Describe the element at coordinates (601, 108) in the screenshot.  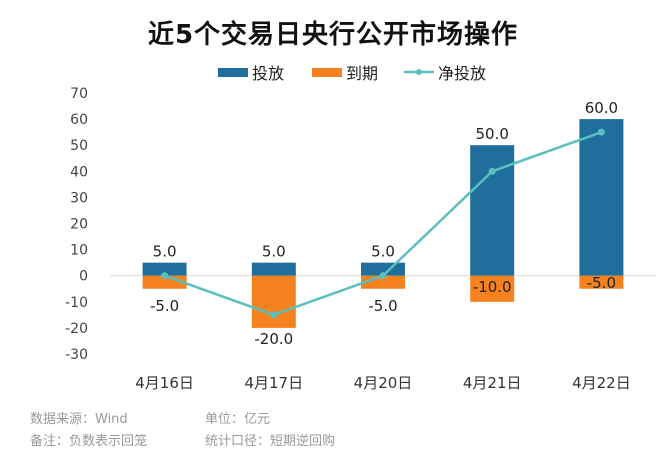
I see `data-label-investment: 60.0` at that location.